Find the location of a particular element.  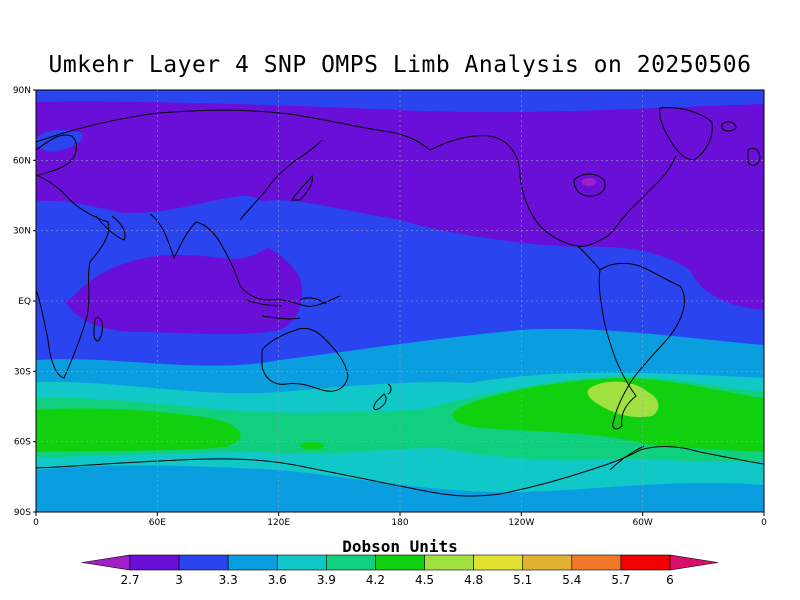

colorbar-tick-label: 5.4 is located at coordinates (571, 580).